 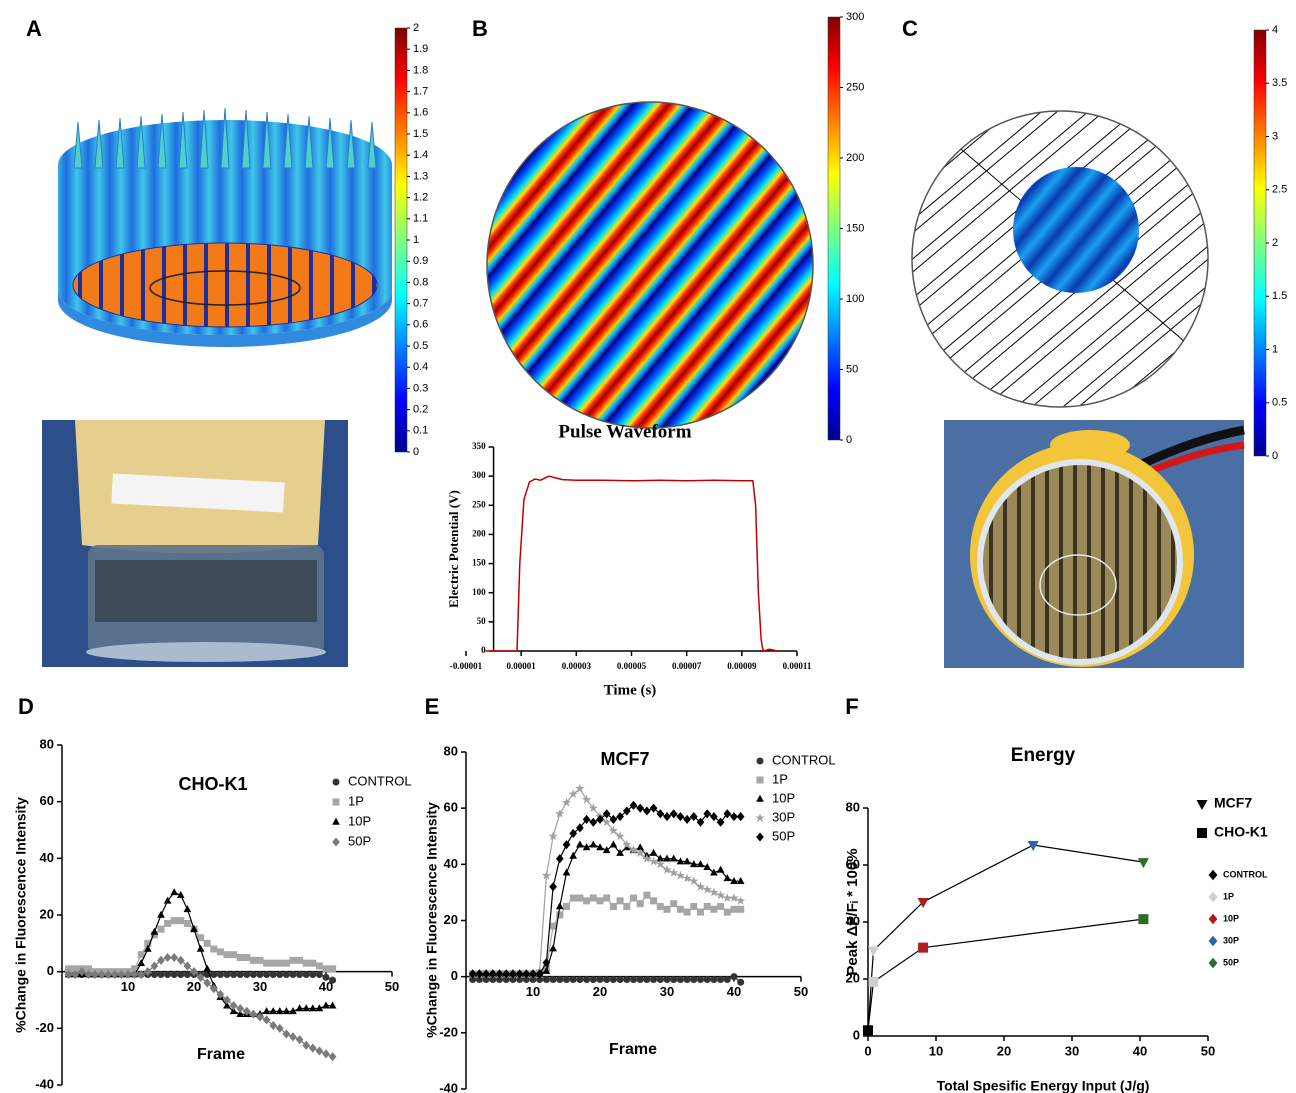 What do you see at coordinates (1043, 1085) in the screenshot?
I see `x-axis-label: Total Spesific Energy Input (J/g)` at bounding box center [1043, 1085].